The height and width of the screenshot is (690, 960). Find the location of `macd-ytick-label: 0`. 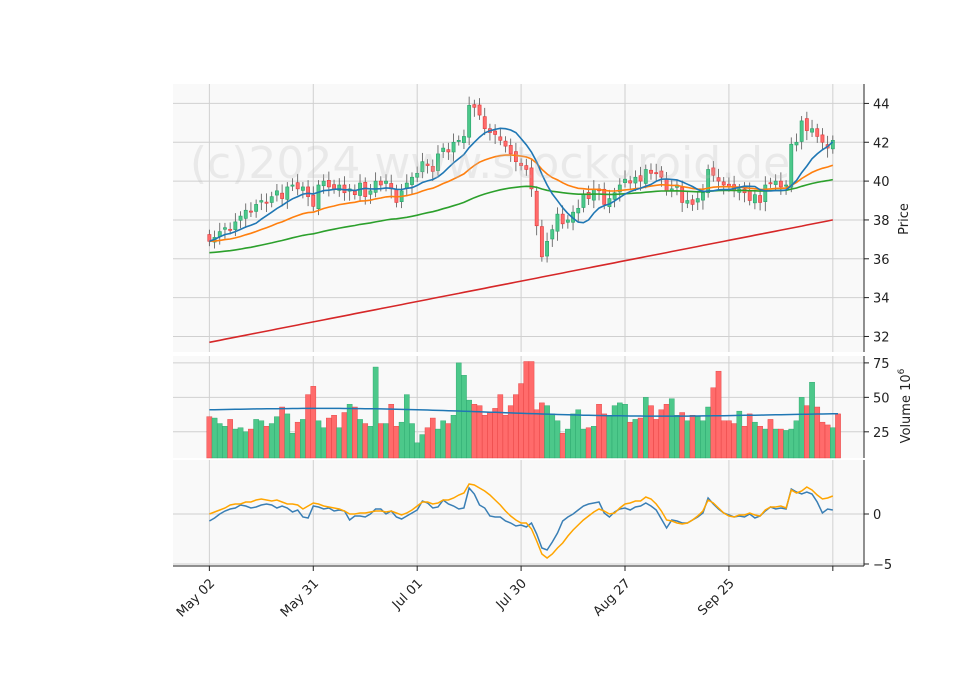

macd-ytick-label: 0 is located at coordinates (877, 515).